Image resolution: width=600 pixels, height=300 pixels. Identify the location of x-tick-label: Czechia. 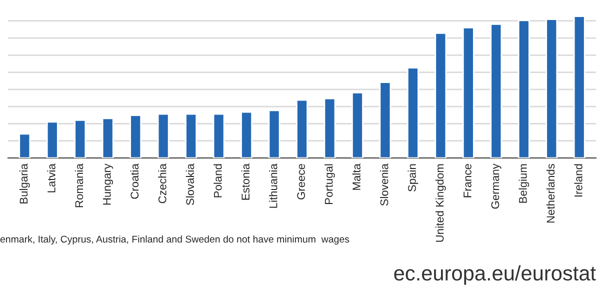
(162, 184).